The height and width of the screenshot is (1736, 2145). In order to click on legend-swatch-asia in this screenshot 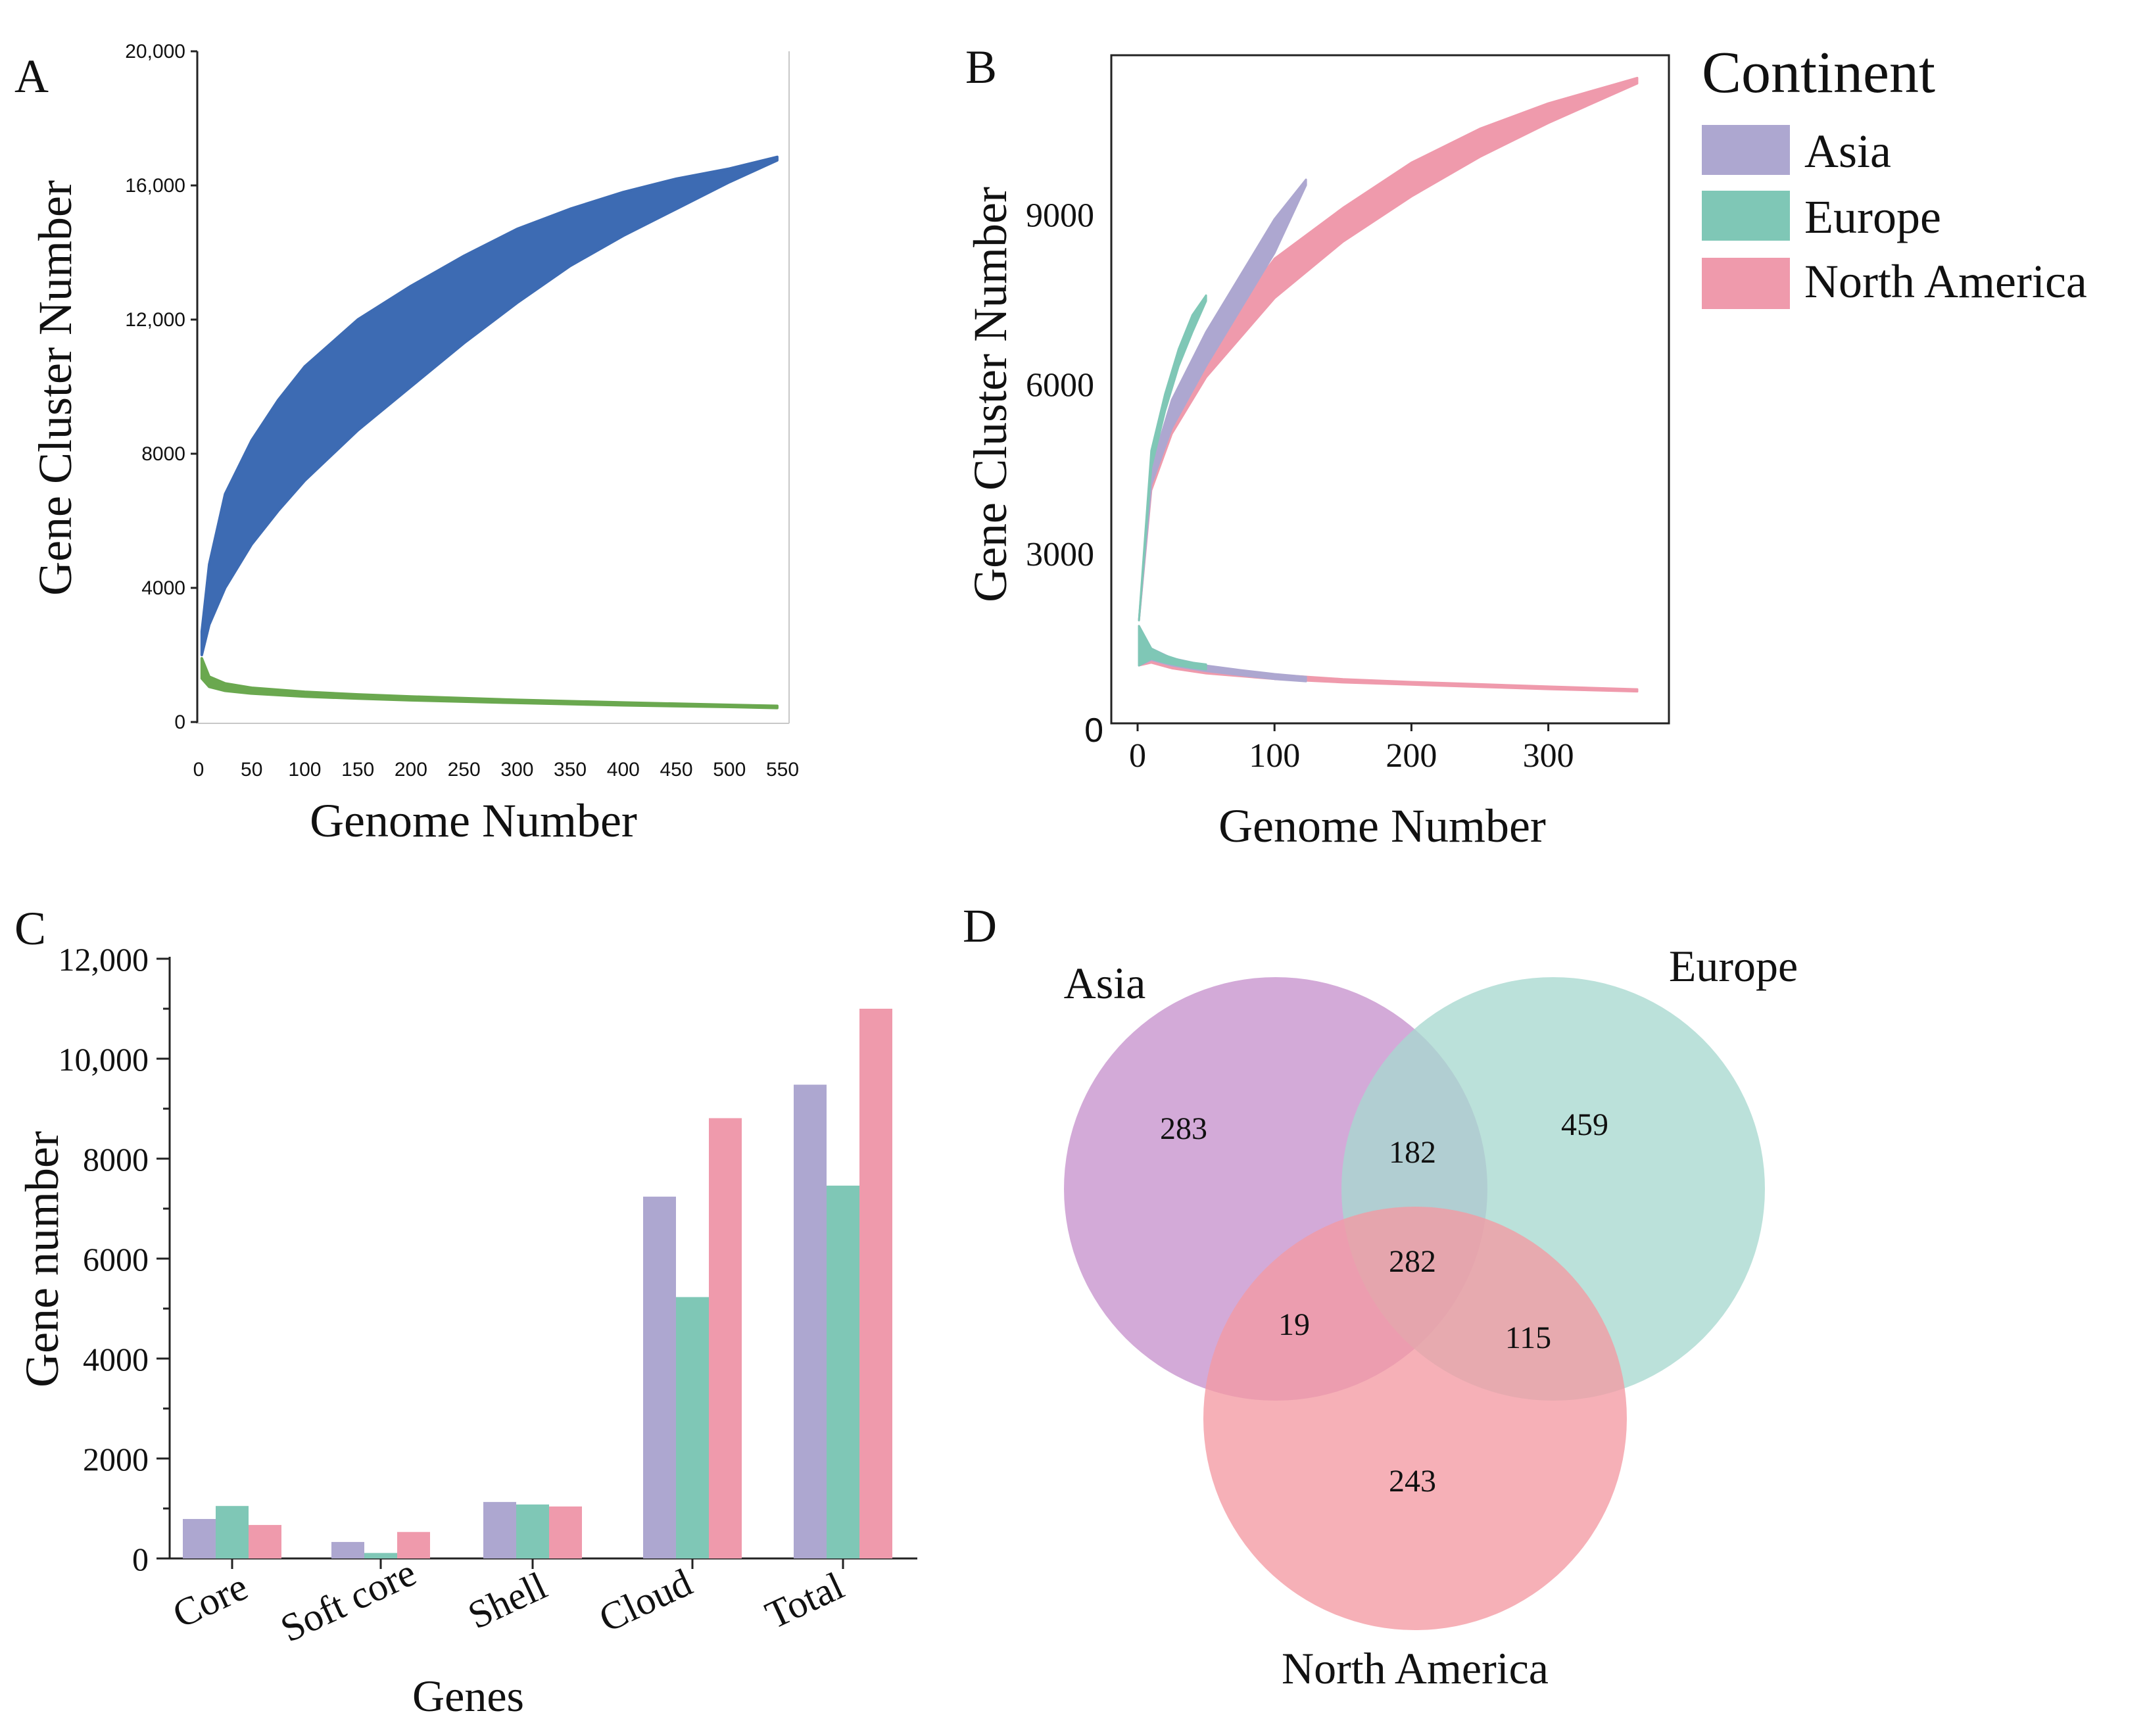, I will do `click(1746, 150)`.